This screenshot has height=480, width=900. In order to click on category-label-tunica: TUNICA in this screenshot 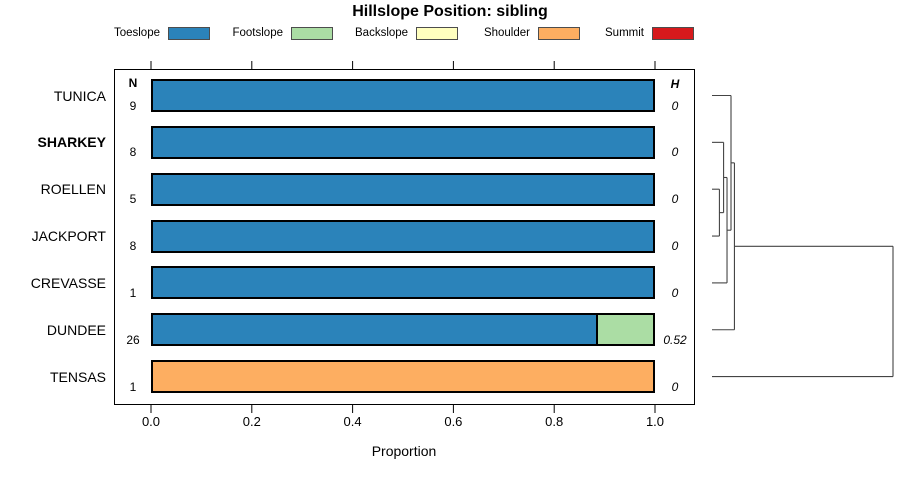, I will do `click(79, 95)`.